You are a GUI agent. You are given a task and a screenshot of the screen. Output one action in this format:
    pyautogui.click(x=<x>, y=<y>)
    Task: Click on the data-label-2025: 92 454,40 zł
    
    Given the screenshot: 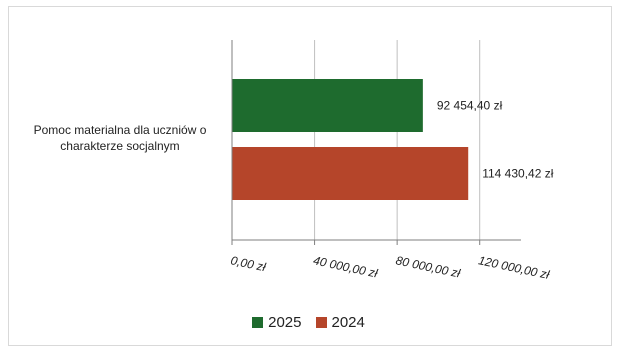 What is the action you would take?
    pyautogui.click(x=470, y=106)
    